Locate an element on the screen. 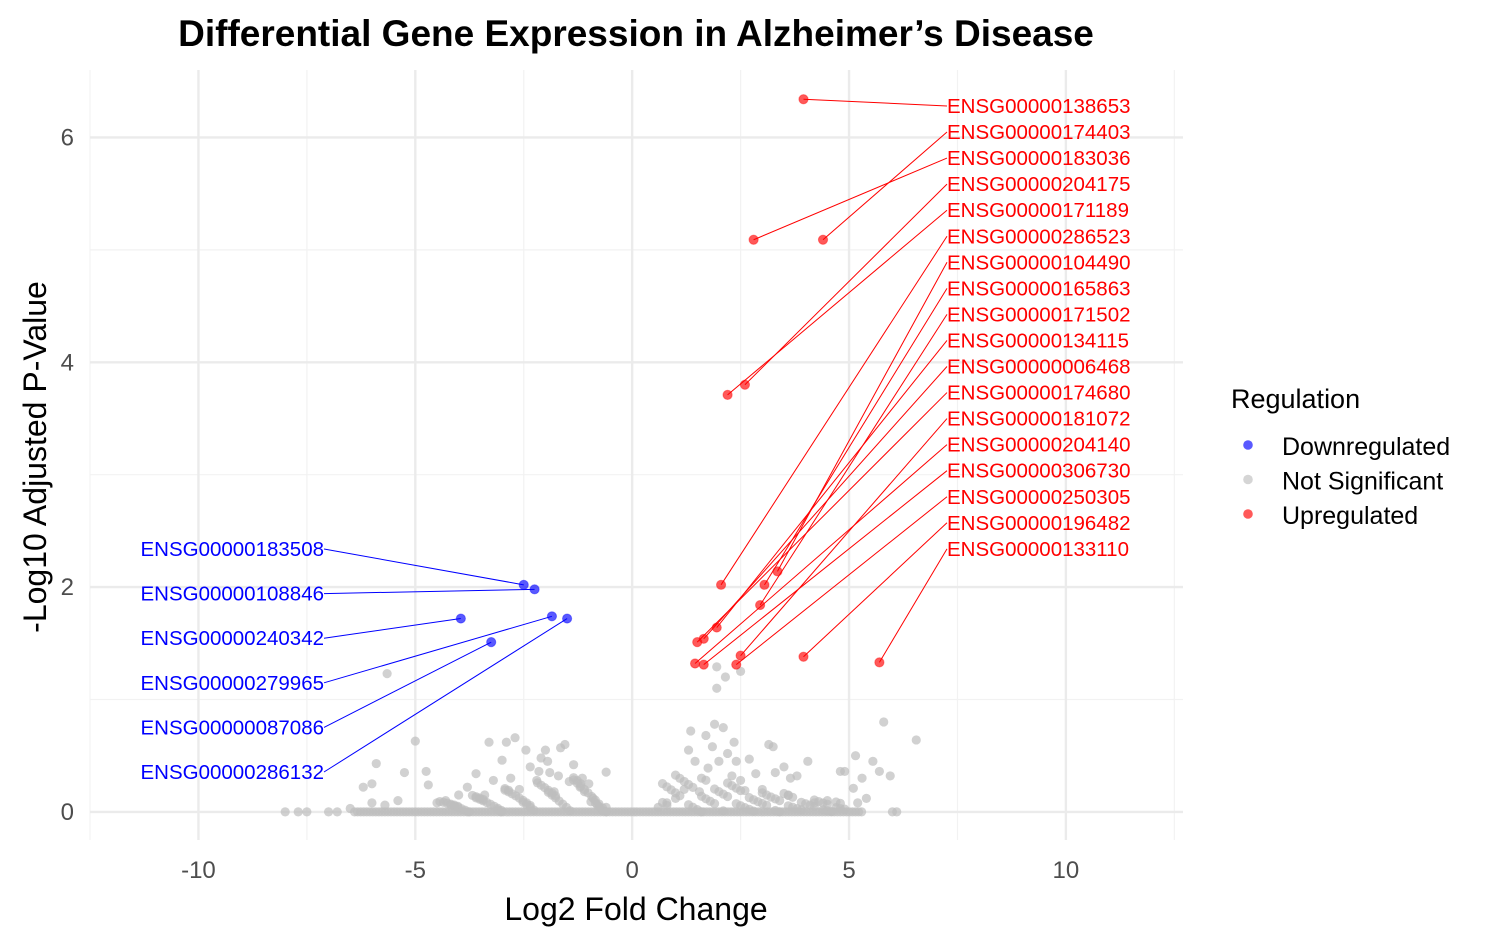  x-tick-label: 0 is located at coordinates (631, 870).